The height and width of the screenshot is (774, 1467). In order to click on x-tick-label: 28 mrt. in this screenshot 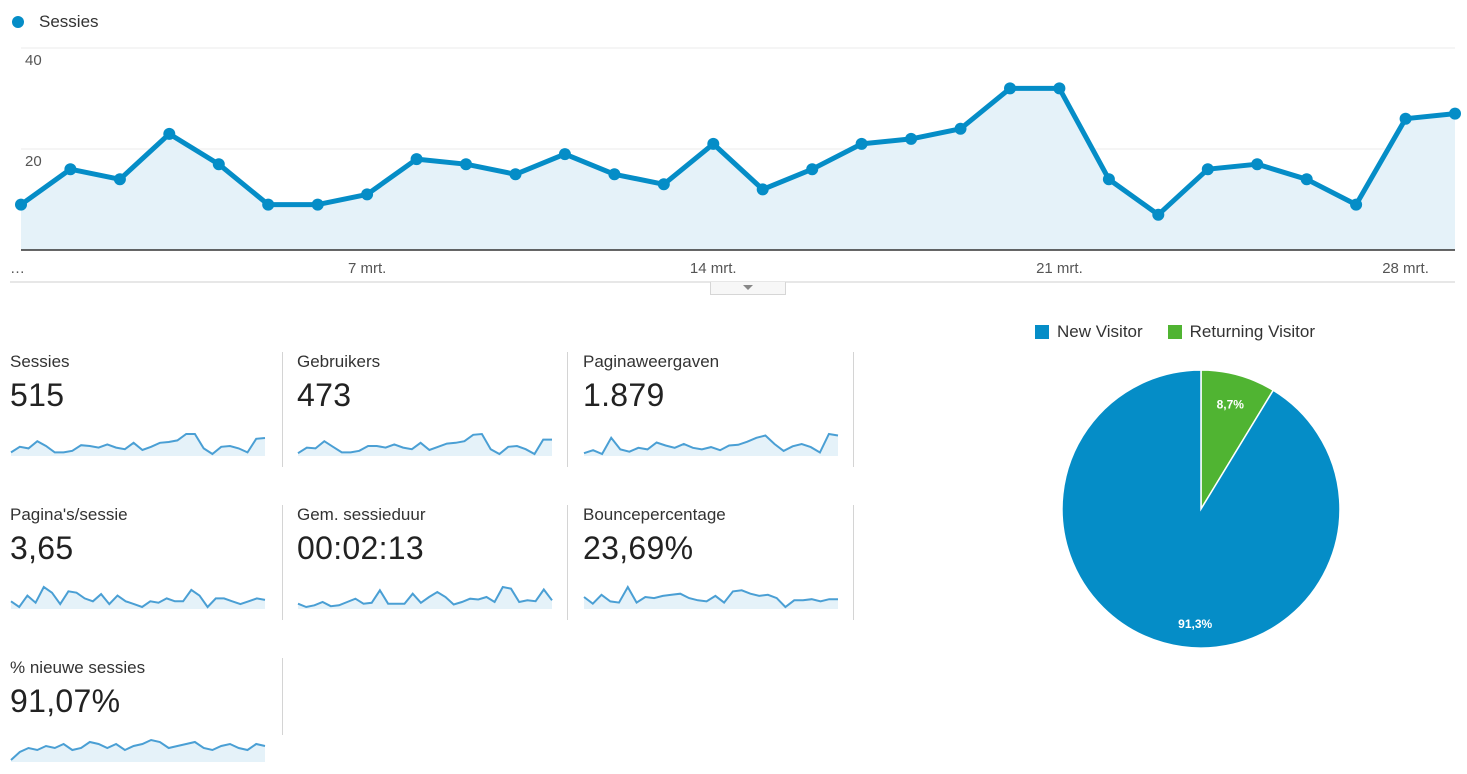, I will do `click(1405, 268)`.